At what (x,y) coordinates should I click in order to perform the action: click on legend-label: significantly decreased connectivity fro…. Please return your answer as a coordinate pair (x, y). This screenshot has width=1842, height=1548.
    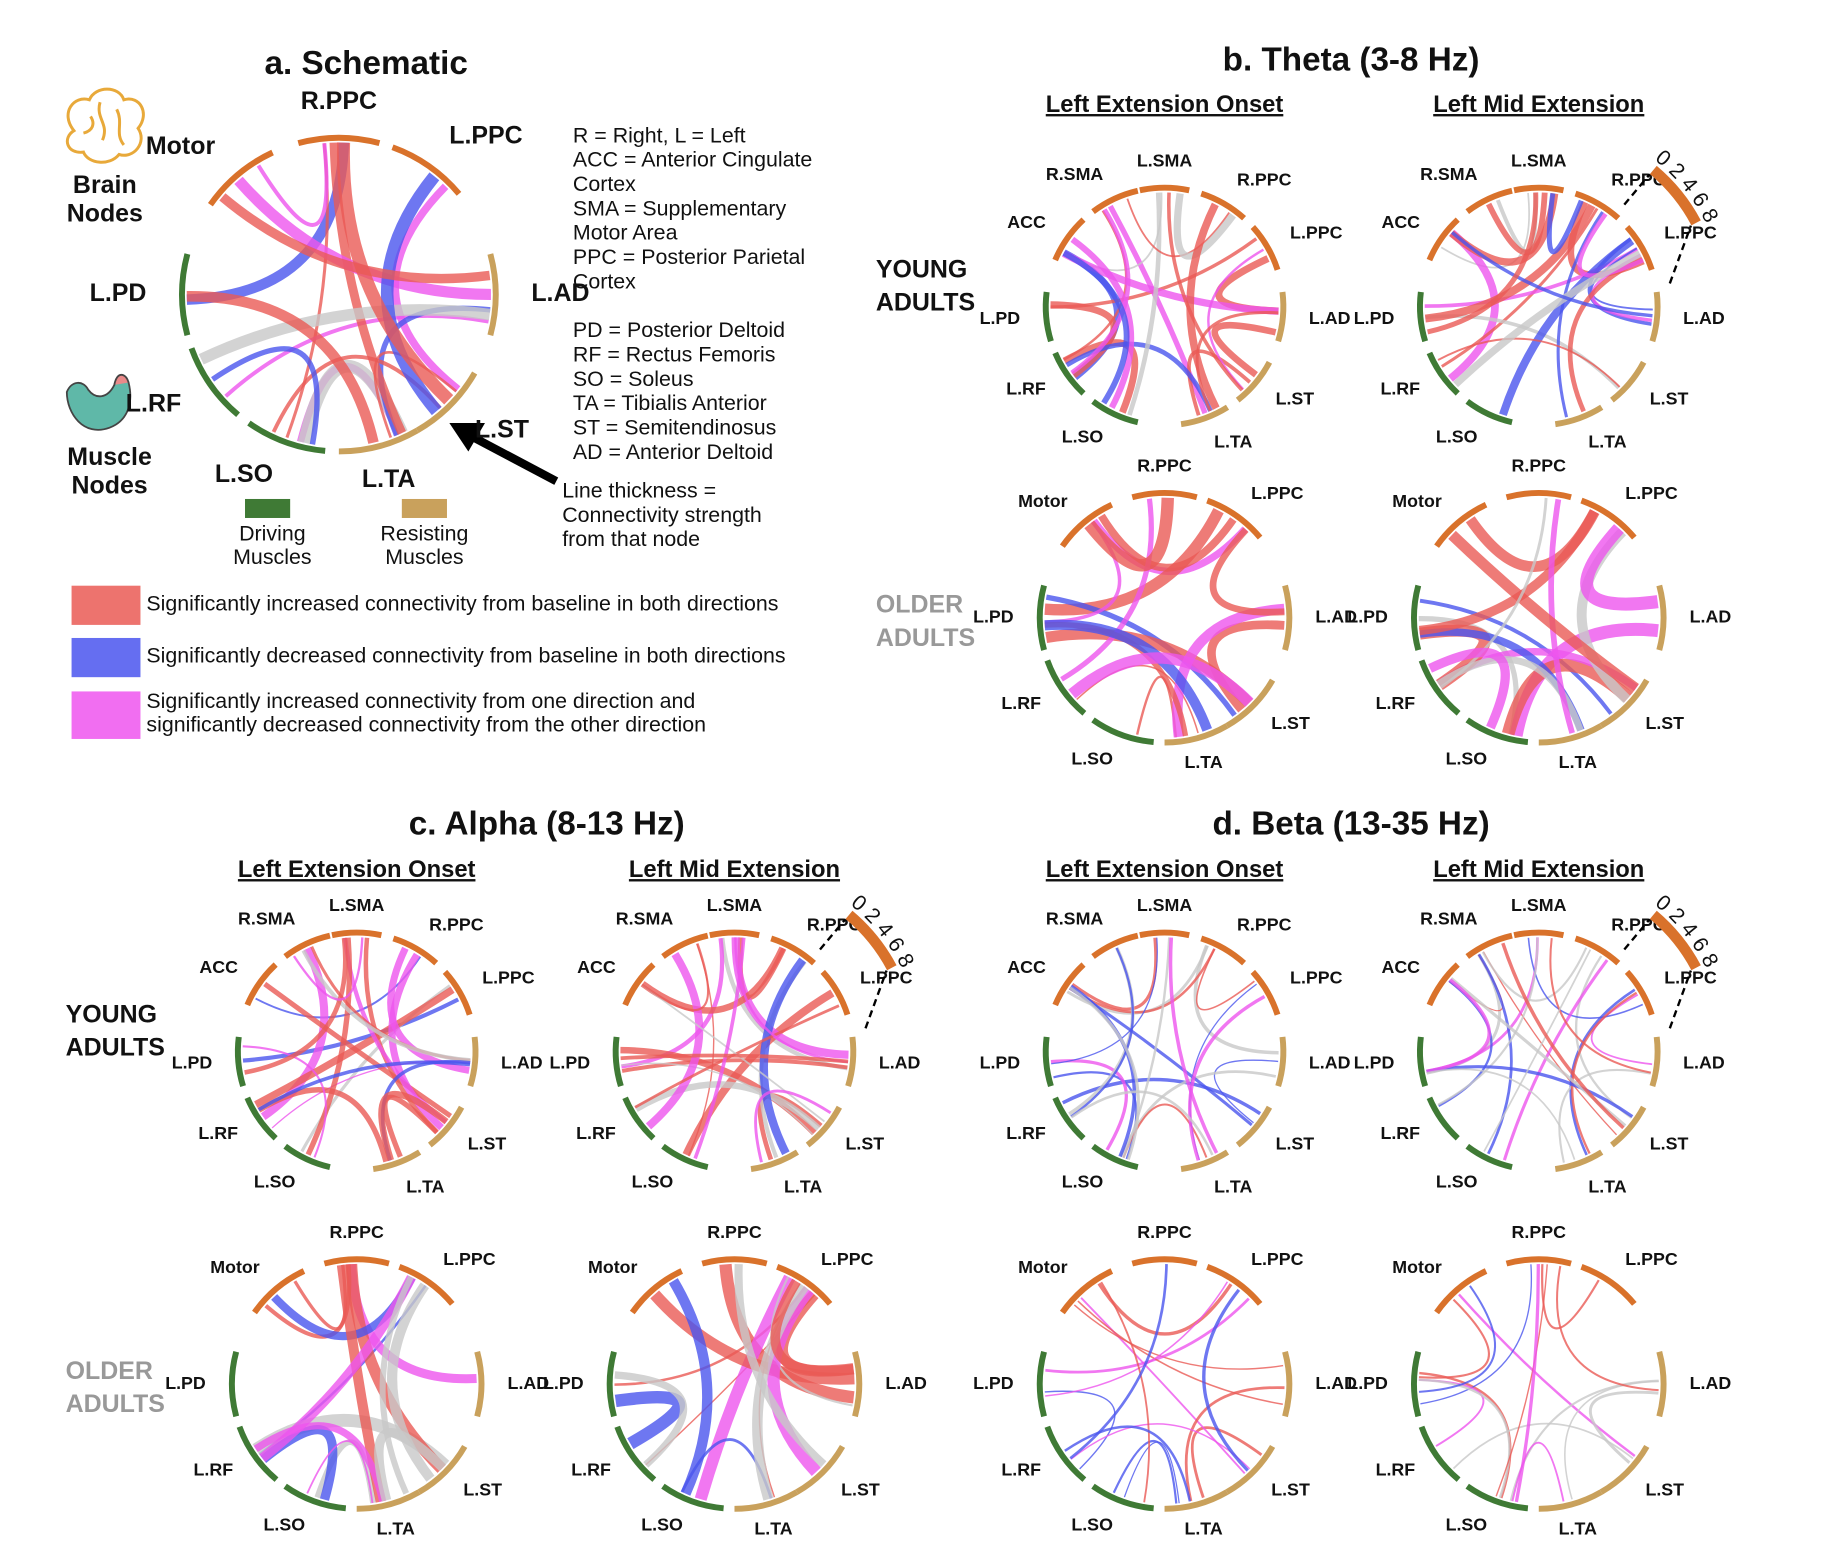
    Looking at the image, I should click on (426, 725).